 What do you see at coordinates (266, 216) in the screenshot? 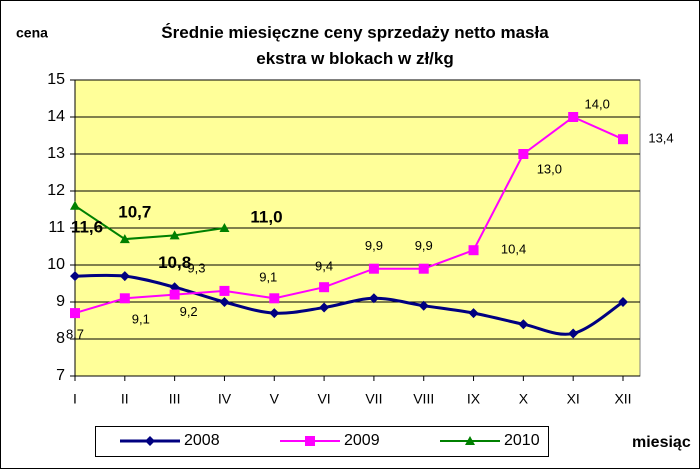
I see `data-label: 11,0` at bounding box center [266, 216].